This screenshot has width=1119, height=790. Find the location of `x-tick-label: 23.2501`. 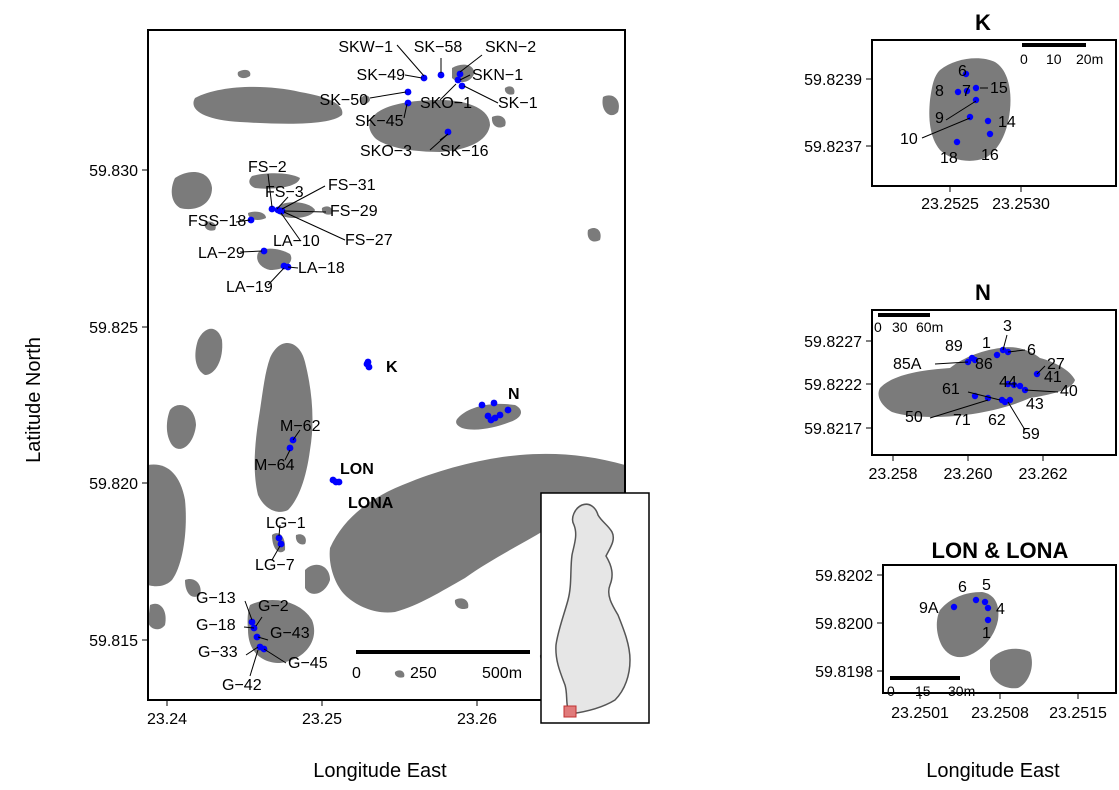

x-tick-label: 23.2501 is located at coordinates (920, 713).